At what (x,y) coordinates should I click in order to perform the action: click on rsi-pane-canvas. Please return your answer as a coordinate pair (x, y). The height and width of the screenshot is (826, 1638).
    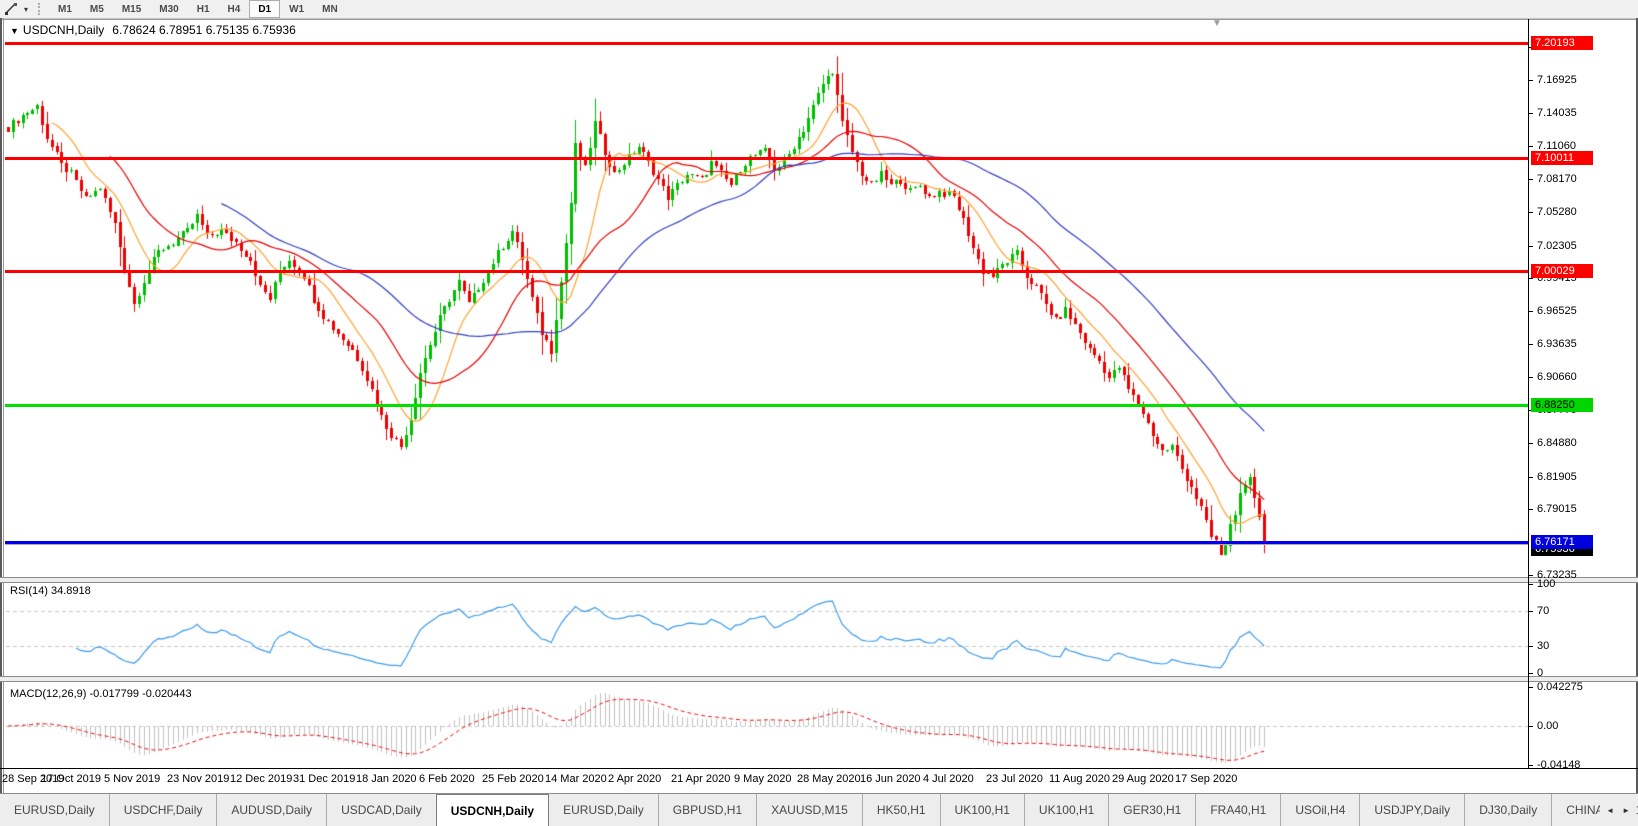
    Looking at the image, I should click on (767, 629).